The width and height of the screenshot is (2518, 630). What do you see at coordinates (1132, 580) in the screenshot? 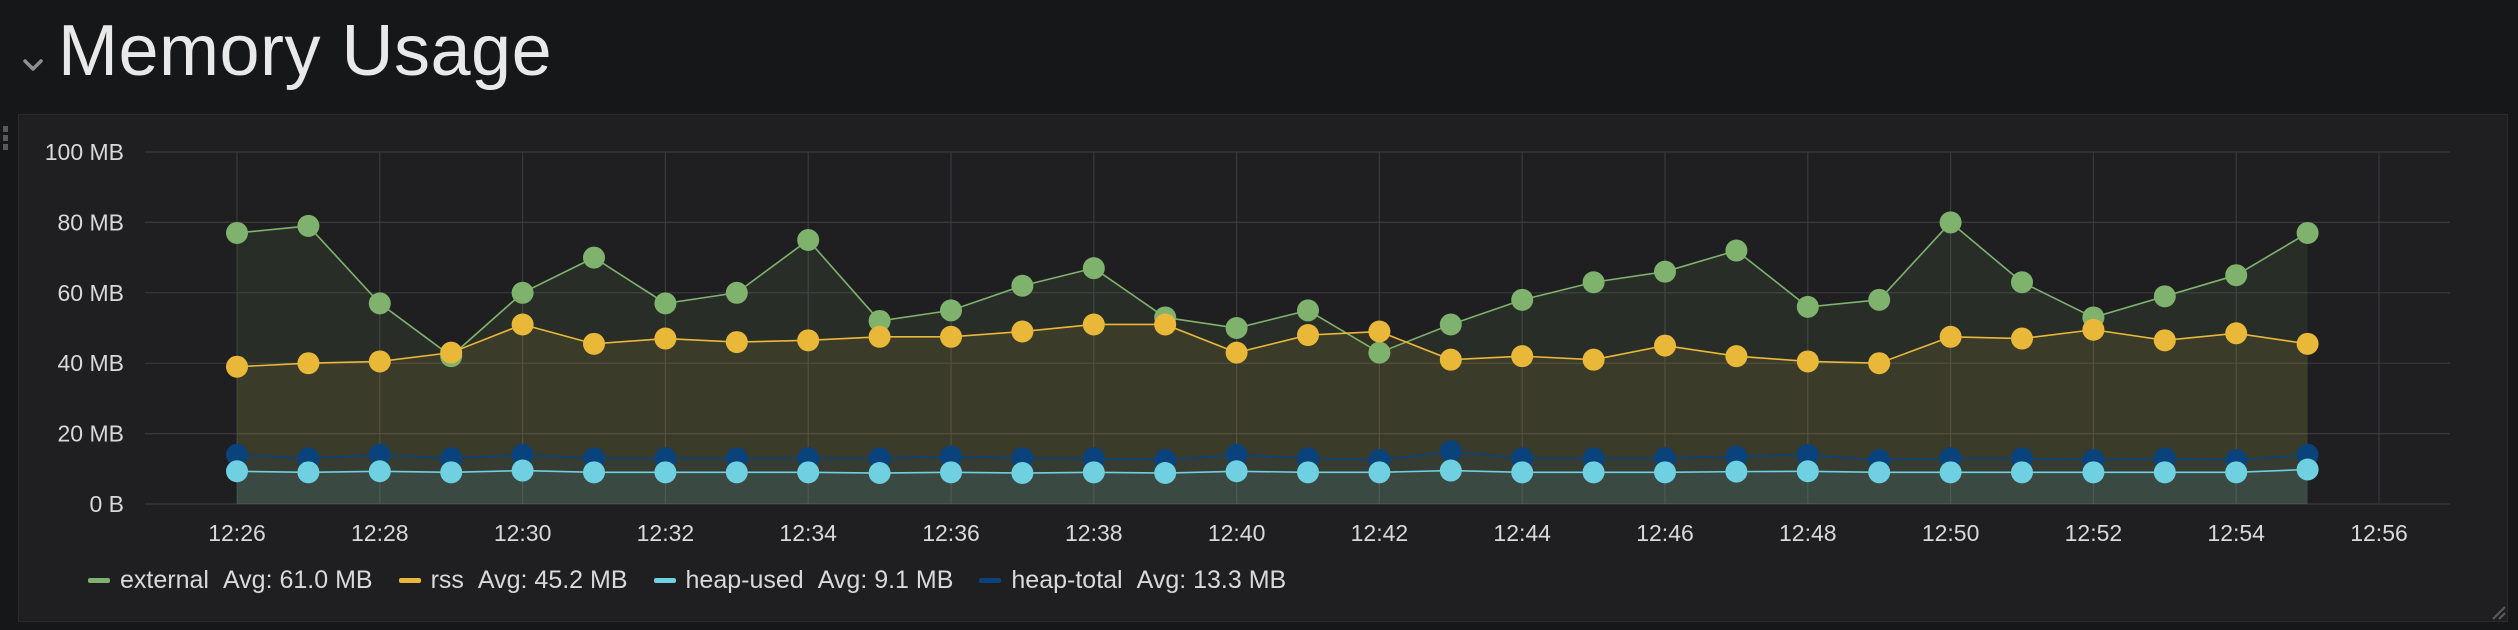
I see `legend-item-heap-total: heap-total Avg: 13.3 MB` at bounding box center [1132, 580].